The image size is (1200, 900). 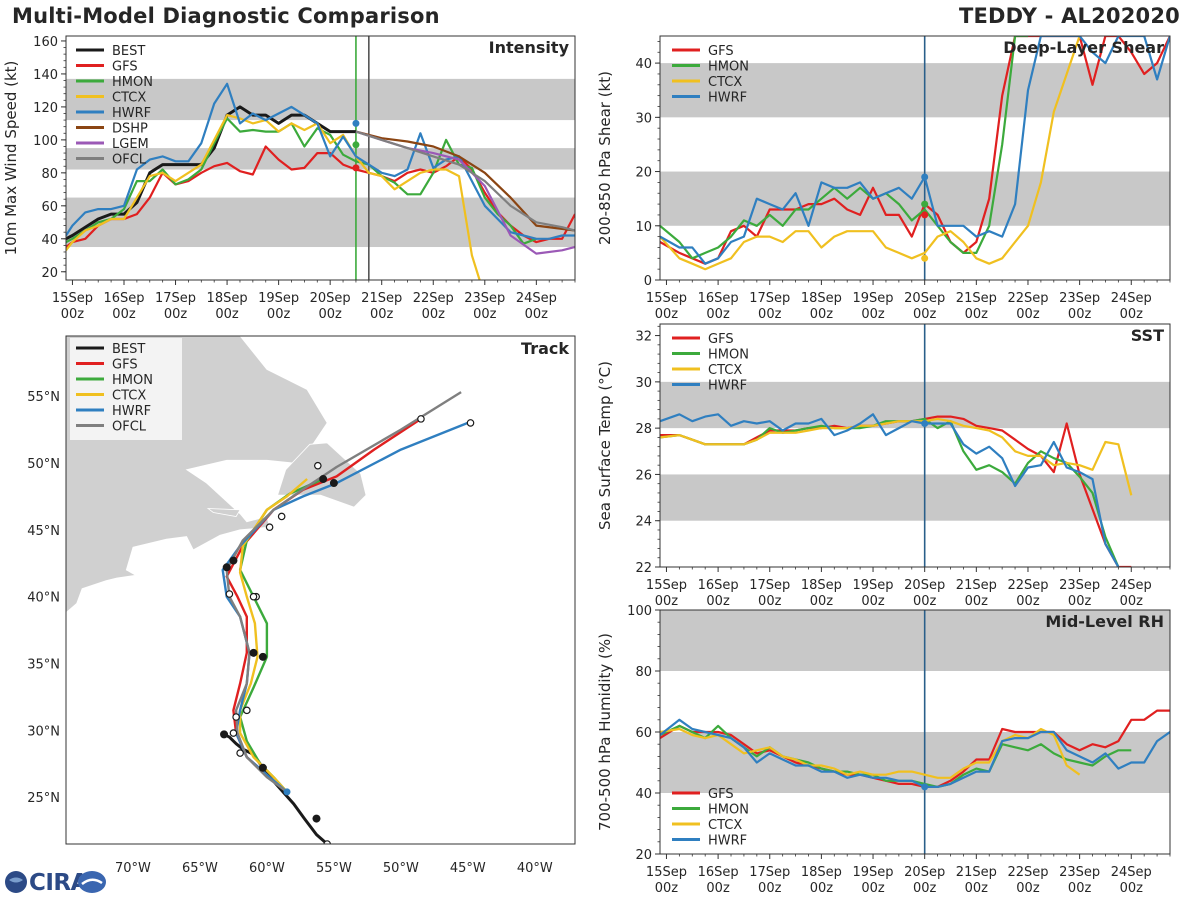 What do you see at coordinates (1147, 335) in the screenshot?
I see `panel-title: SST` at bounding box center [1147, 335].